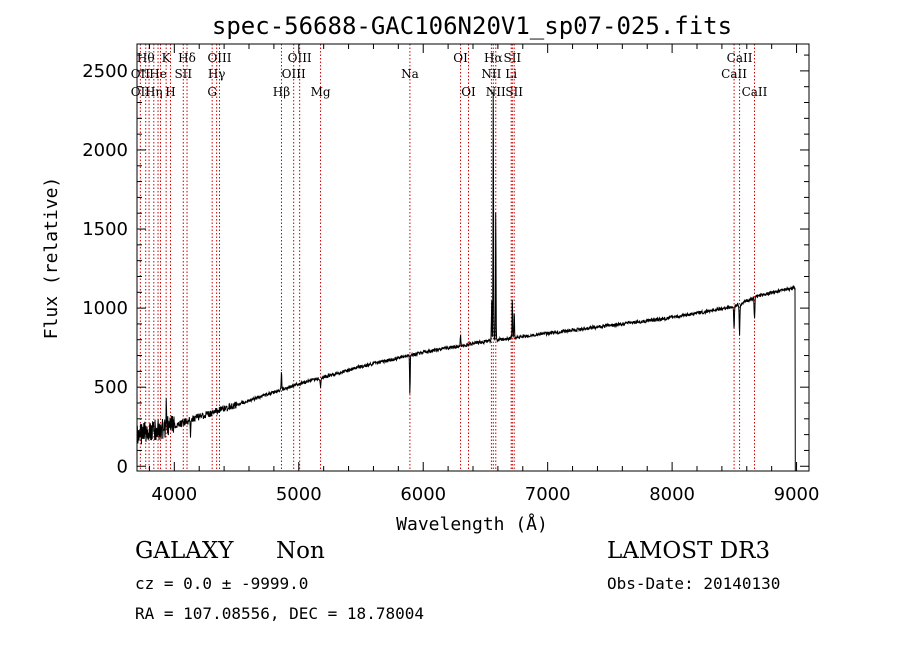  I want to click on x-tick-label: 5000, so click(299, 494).